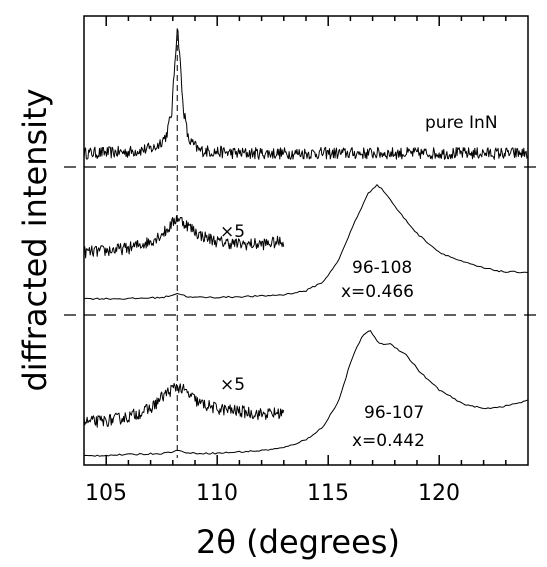 This screenshot has height=567, width=547. Describe the element at coordinates (394, 413) in the screenshot. I see `annotation-sample-96-107: 96-107` at that location.